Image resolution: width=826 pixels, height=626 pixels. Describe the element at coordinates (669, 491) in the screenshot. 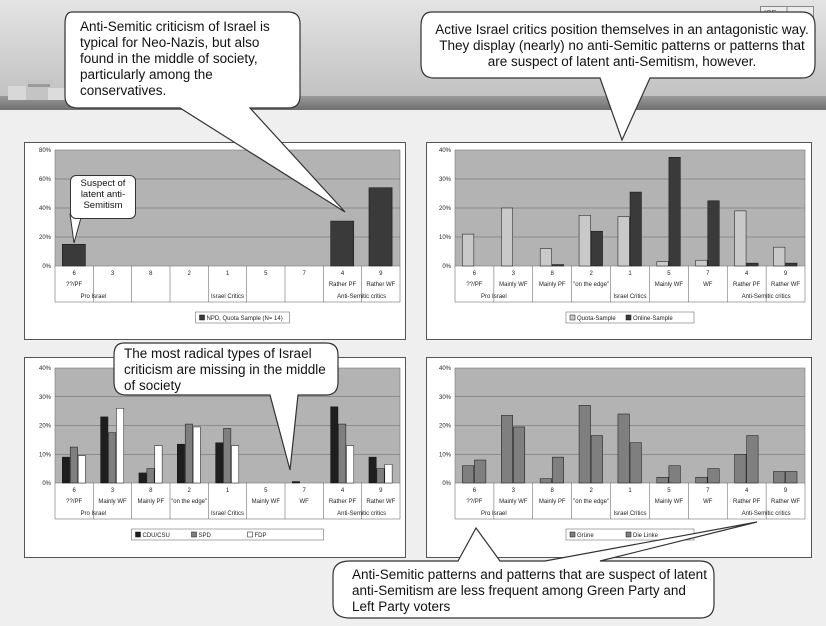

I see `chart-4-category-label: 5` at that location.